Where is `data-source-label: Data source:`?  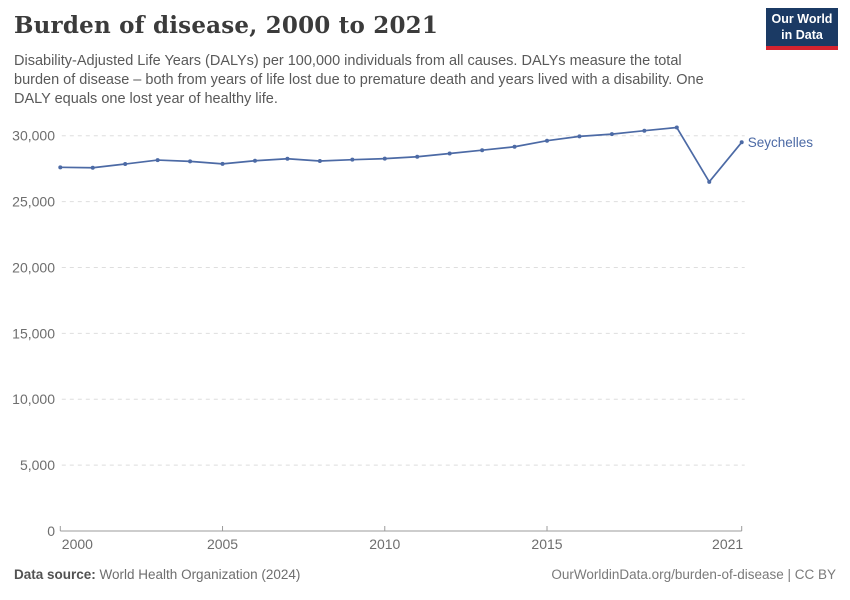
data-source-label: Data source: is located at coordinates (57, 574).